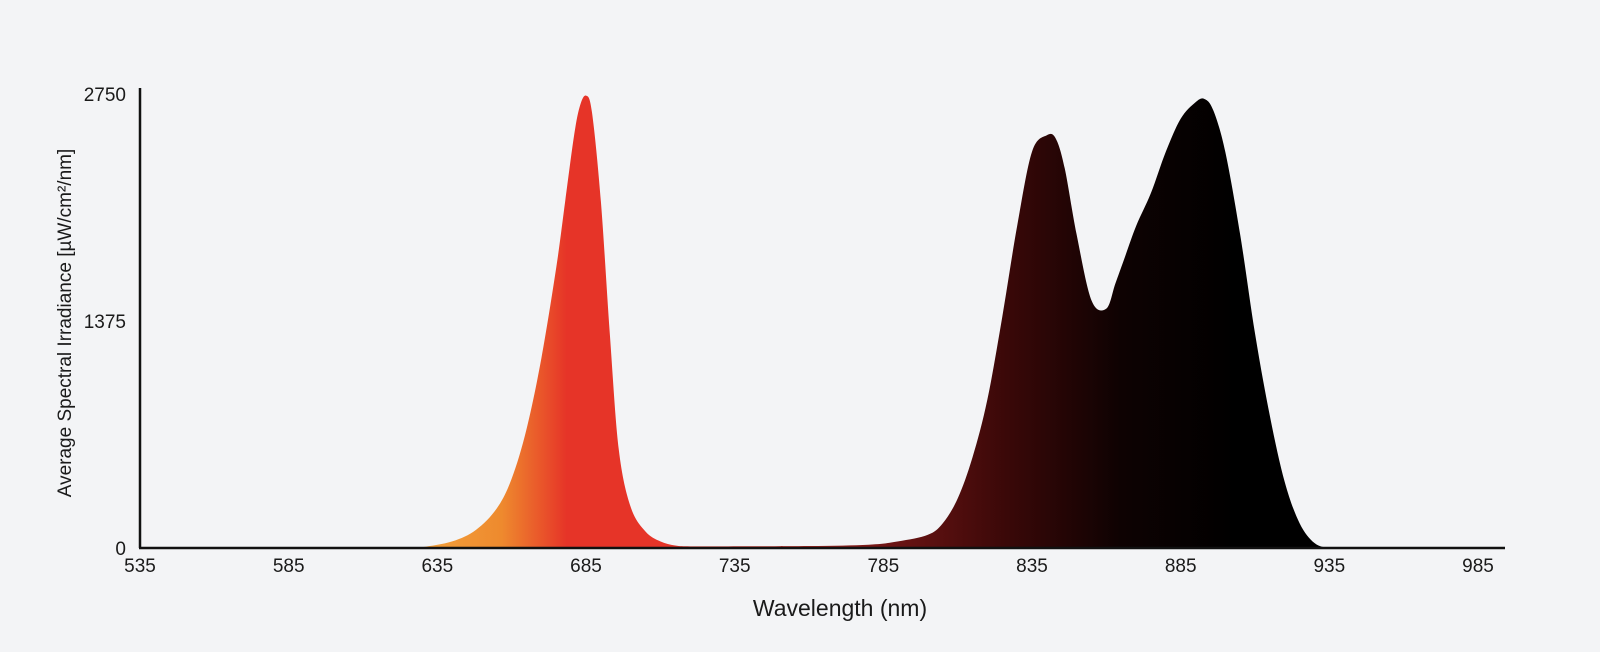  I want to click on y-tick-label: 1375, so click(105, 322).